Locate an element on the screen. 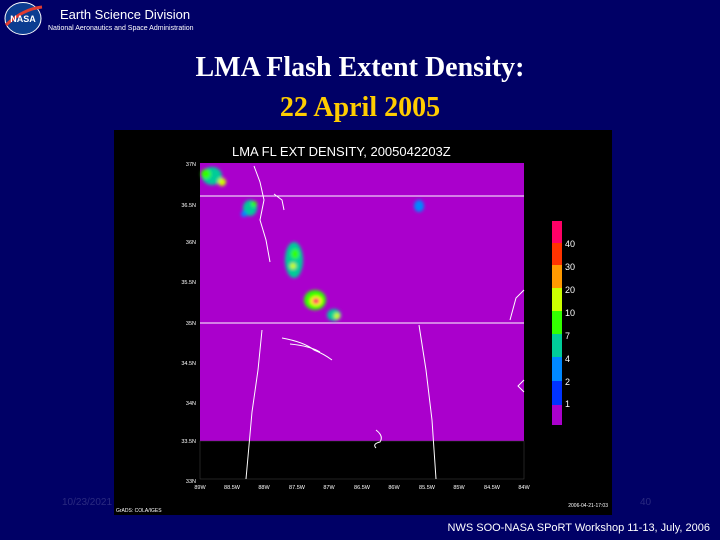 This screenshot has width=720, height=540. svg-text: NASA is located at coordinates (23, 19).